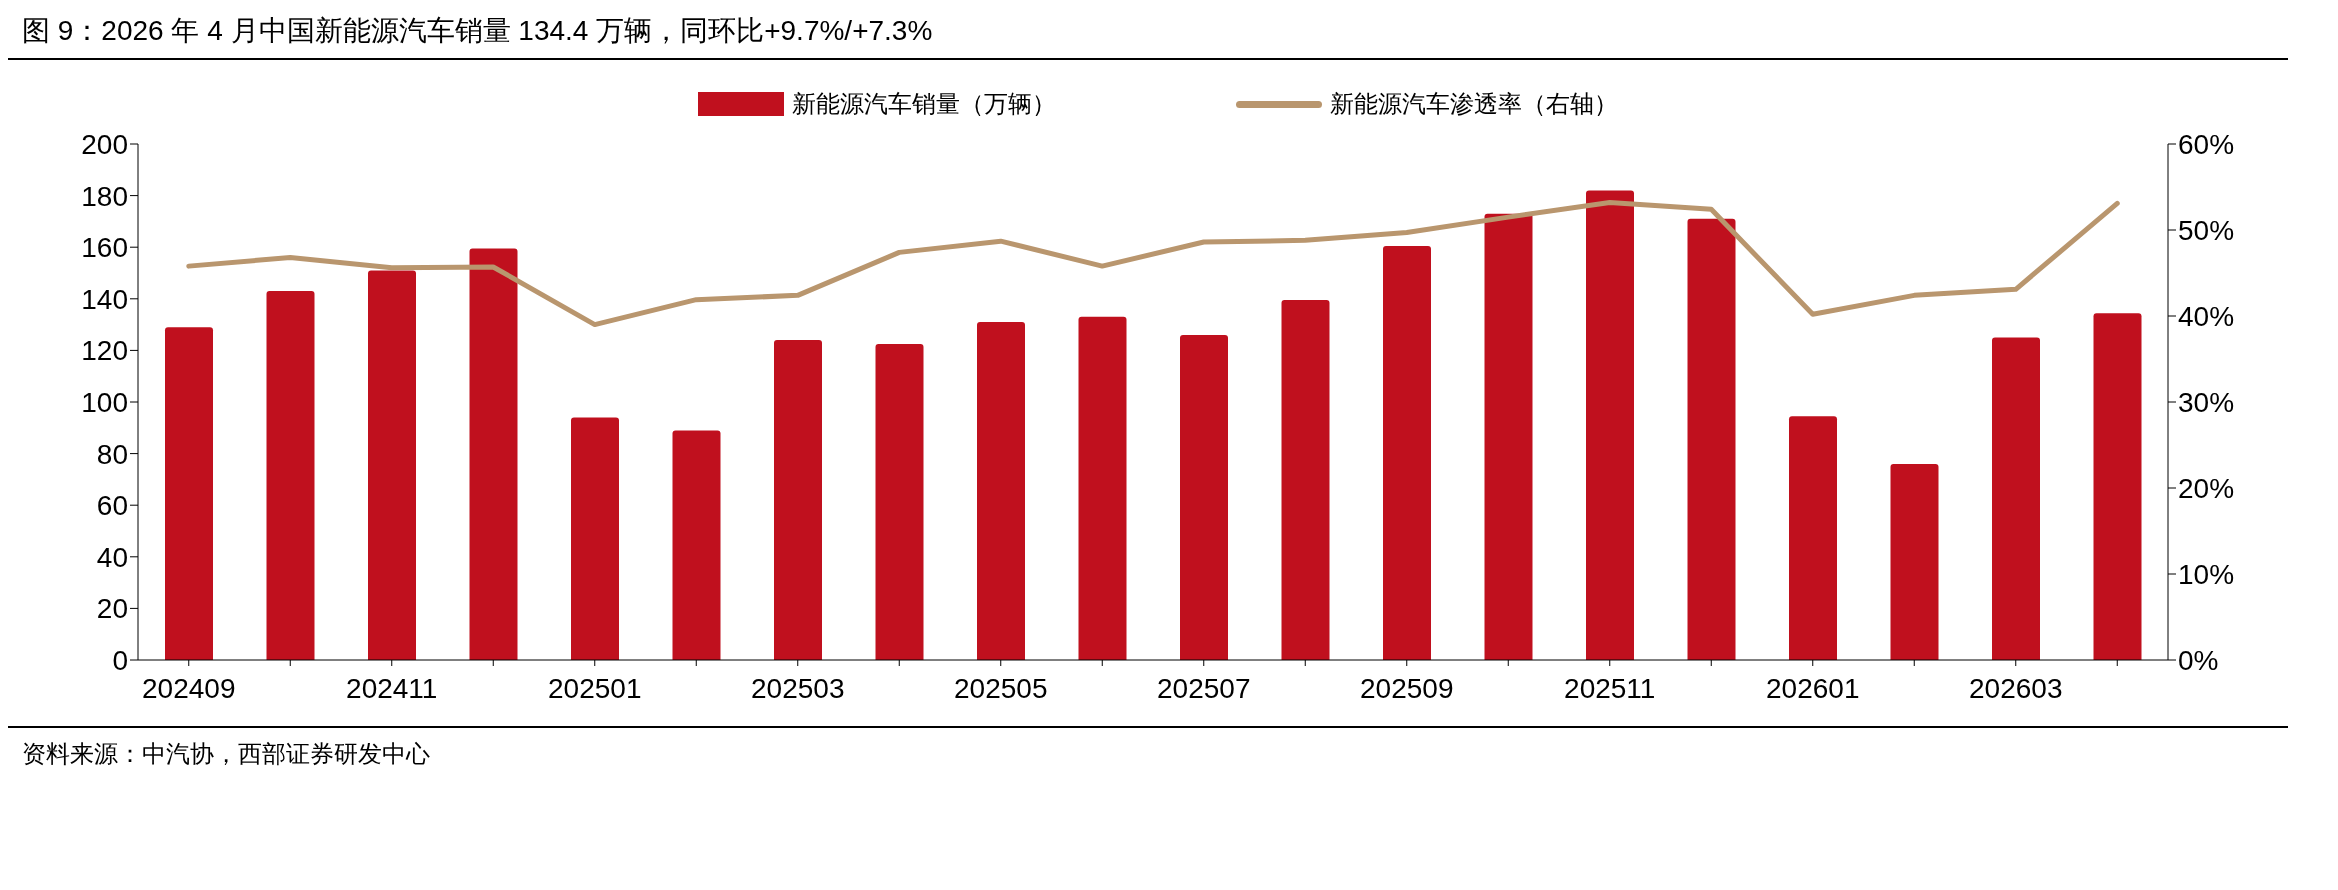 The height and width of the screenshot is (890, 2338). I want to click on y-tick-label: 40, so click(112, 557).